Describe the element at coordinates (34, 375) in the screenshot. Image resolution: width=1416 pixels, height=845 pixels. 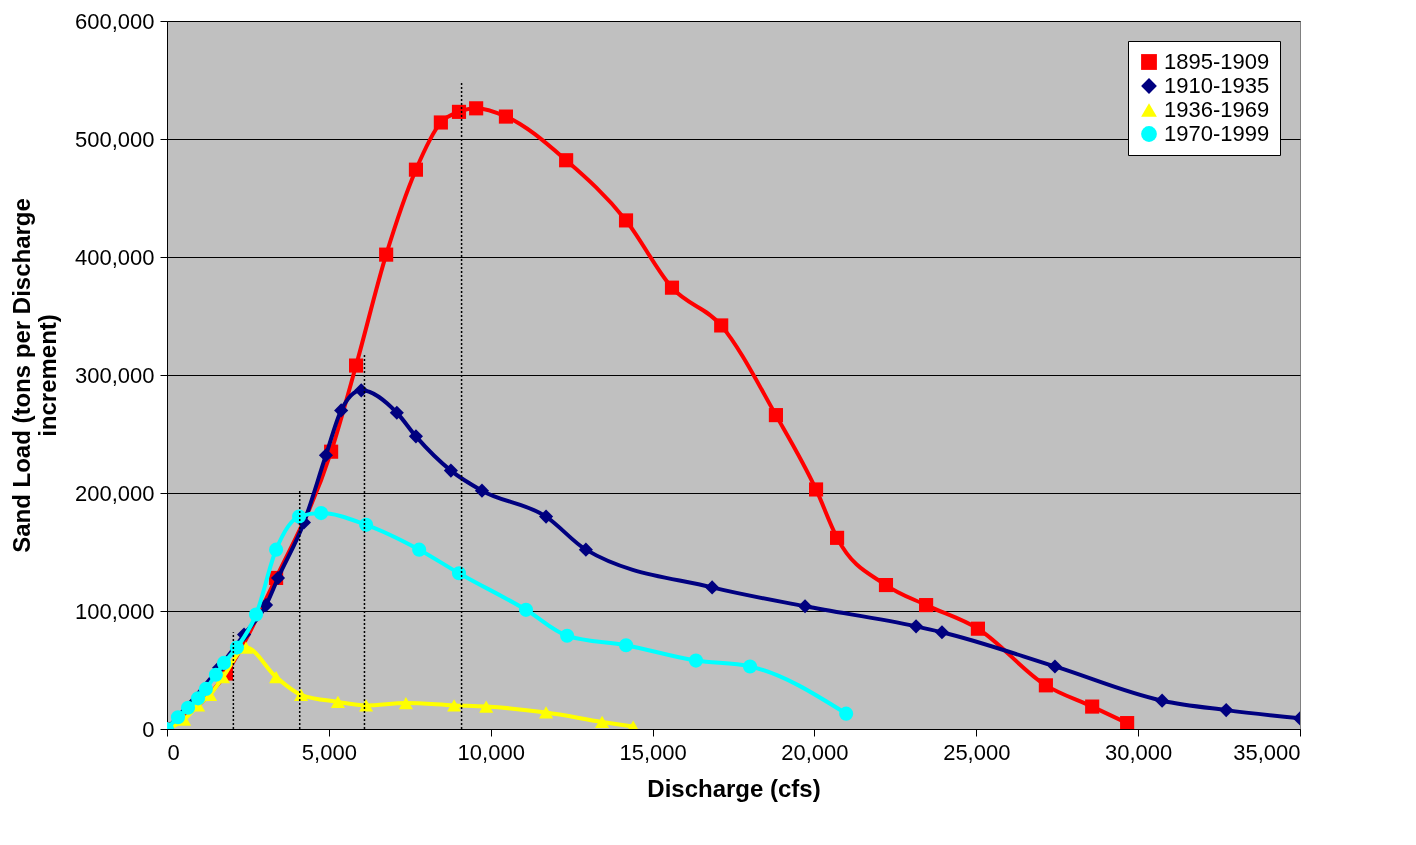
I see `y-axis-title: Sand Load (tons per Discharge increment)` at that location.